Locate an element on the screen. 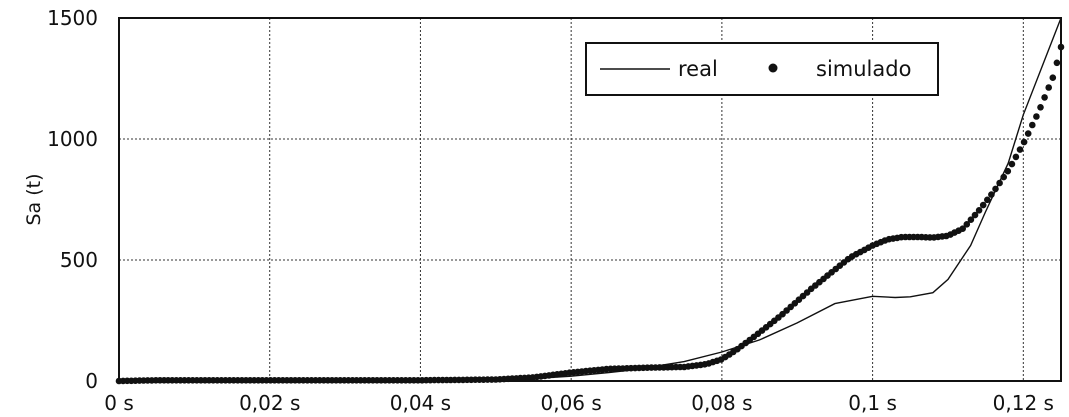 The image size is (1069, 417). x-tick-label: 0,08 s is located at coordinates (721, 403).